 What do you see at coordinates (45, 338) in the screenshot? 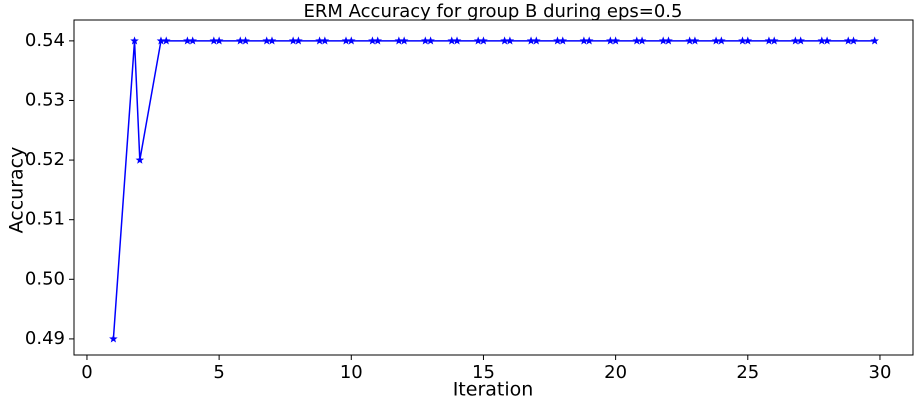
I see `y-tick-label: 0.49` at bounding box center [45, 338].